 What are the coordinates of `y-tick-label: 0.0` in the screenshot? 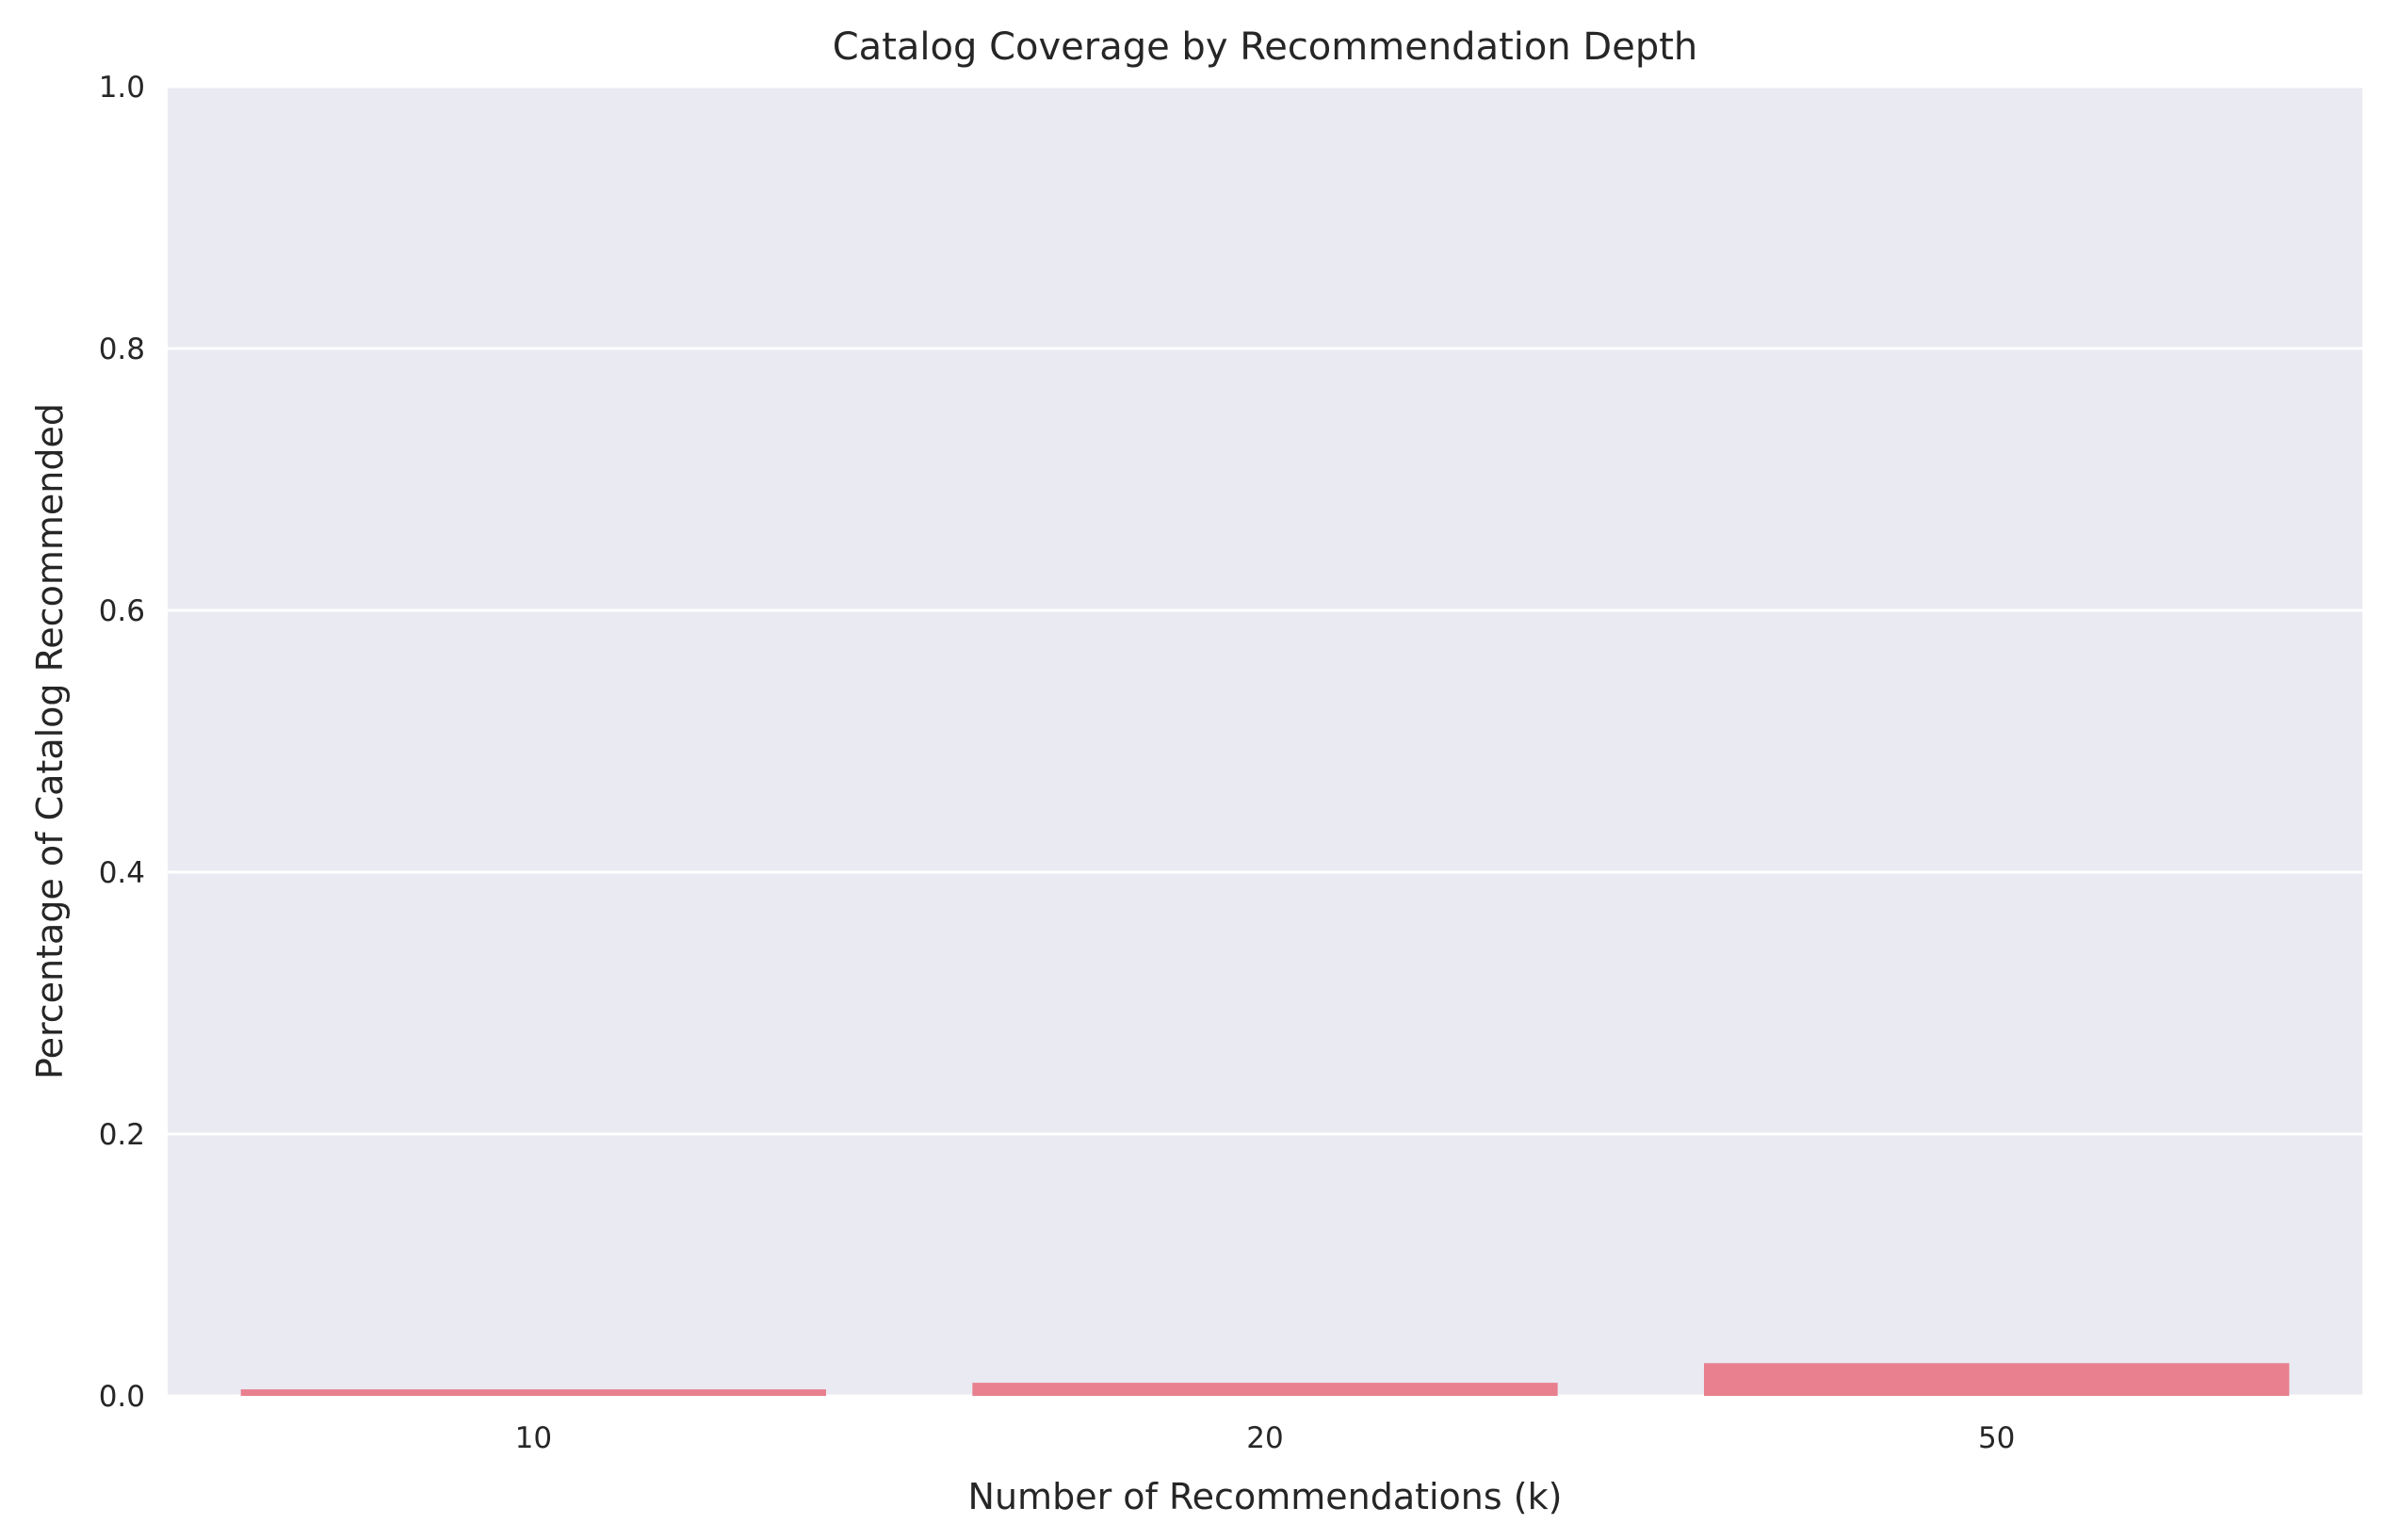 It's located at (122, 1397).